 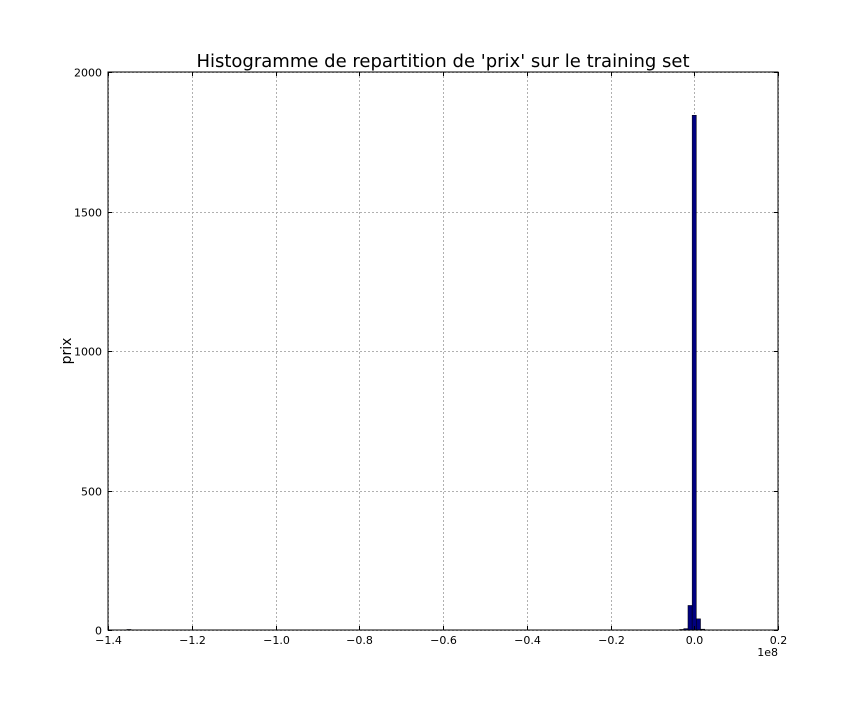 What do you see at coordinates (91, 492) in the screenshot?
I see `y-tick-label: 500` at bounding box center [91, 492].